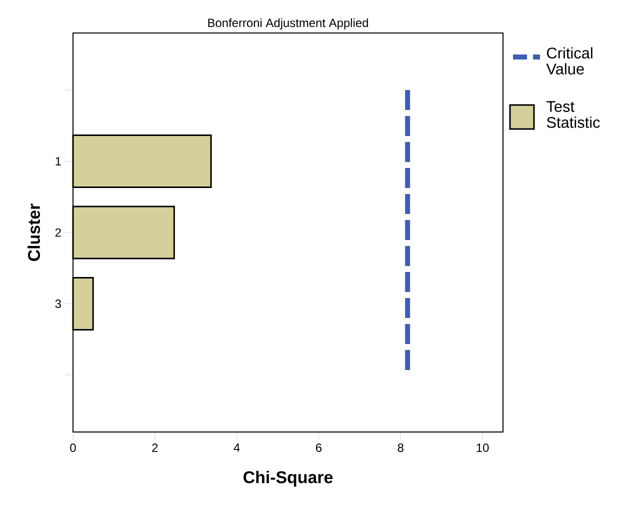 This screenshot has width=629, height=527. I want to click on y-tick-label: 3, so click(58, 304).